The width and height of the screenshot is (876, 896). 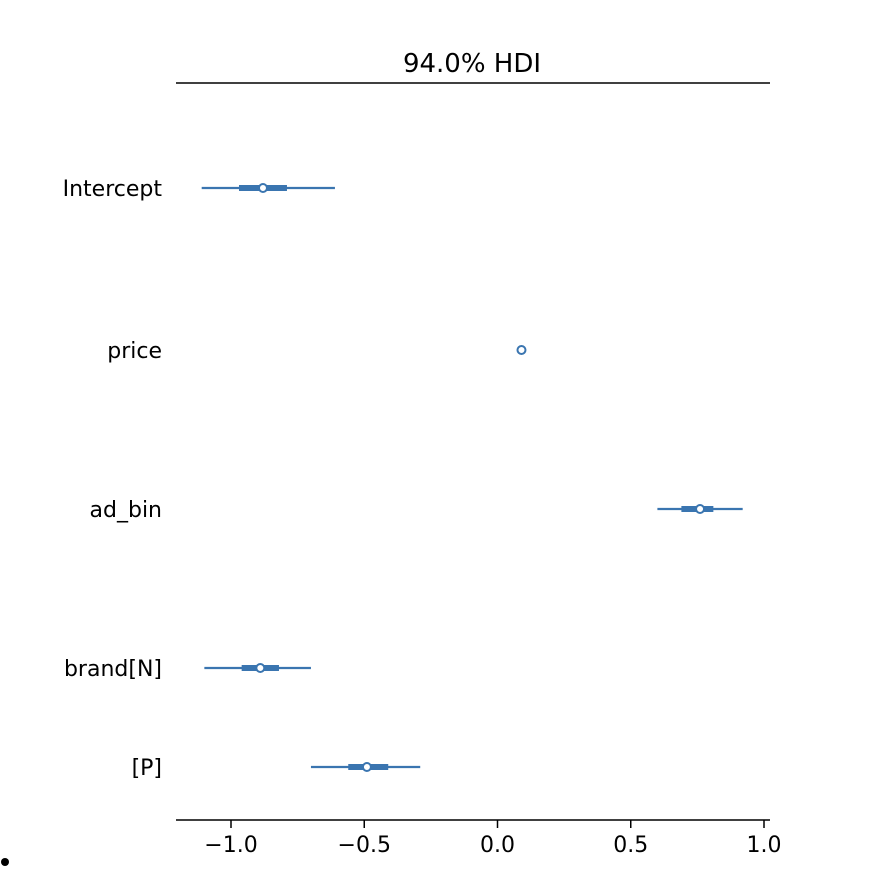 I want to click on x-tick-label: 1.0, so click(x=764, y=845).